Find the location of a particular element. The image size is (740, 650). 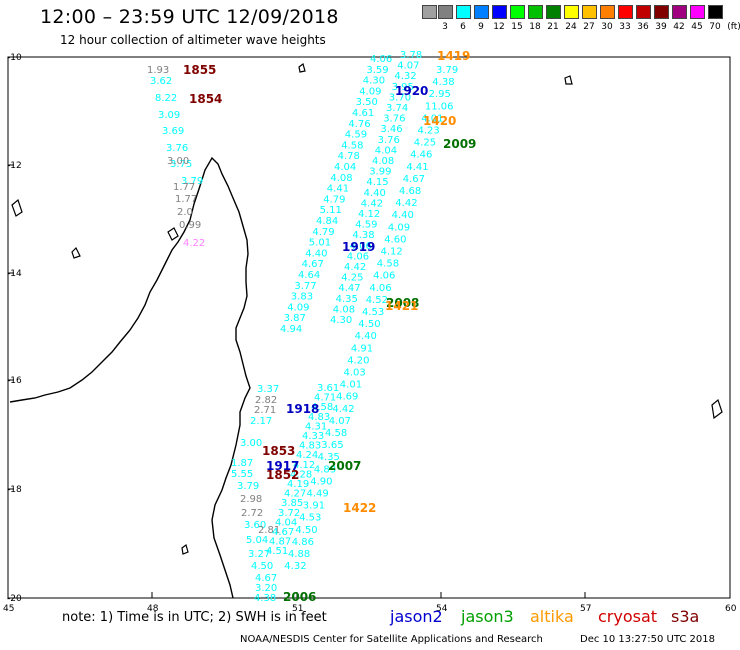

time-tag: 1918 is located at coordinates (302, 409).